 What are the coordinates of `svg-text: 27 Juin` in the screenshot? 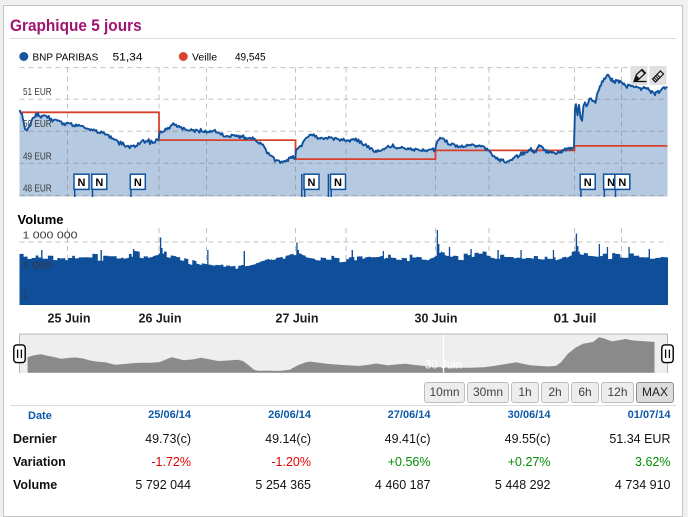 It's located at (297, 318).